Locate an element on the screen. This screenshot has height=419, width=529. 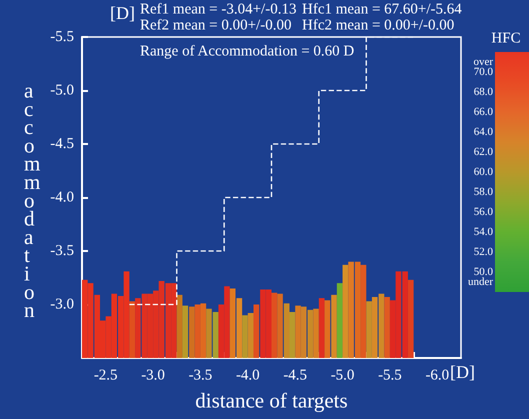
color-bar-label: under is located at coordinates (481, 282).